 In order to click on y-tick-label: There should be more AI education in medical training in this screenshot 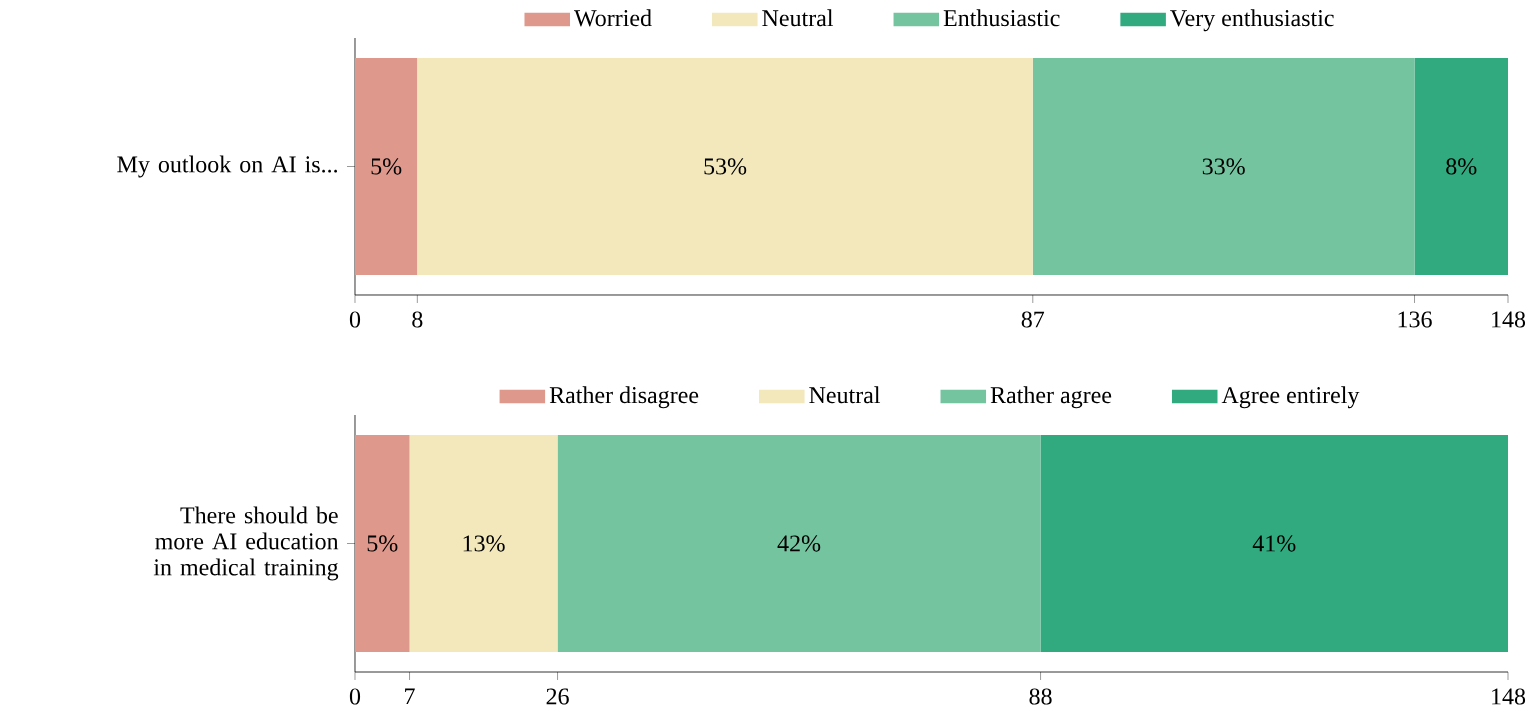, I will do `click(246, 543)`.